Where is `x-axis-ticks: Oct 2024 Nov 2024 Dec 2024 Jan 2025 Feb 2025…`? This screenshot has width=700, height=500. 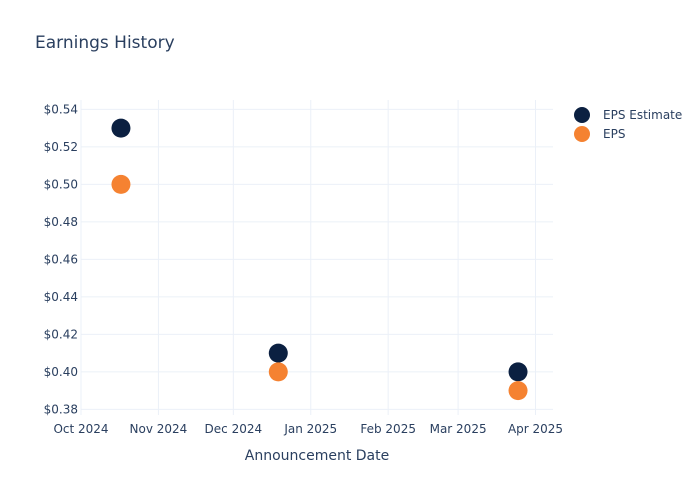
x-axis-ticks: Oct 2024 Nov 2024 Dec 2024 Jan 2025 Feb 2025… is located at coordinates (308, 429).